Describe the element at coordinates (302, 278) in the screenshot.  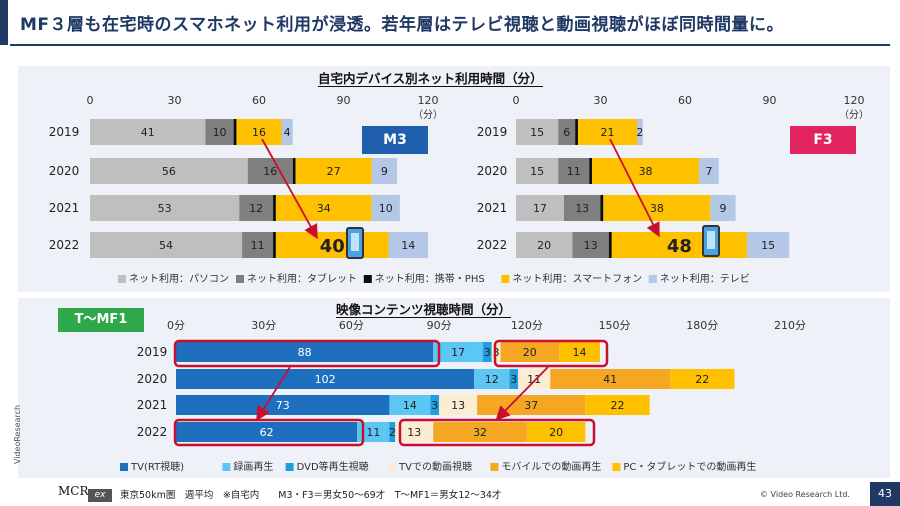
I see `legend-label: ネット利用：タブレット` at that location.